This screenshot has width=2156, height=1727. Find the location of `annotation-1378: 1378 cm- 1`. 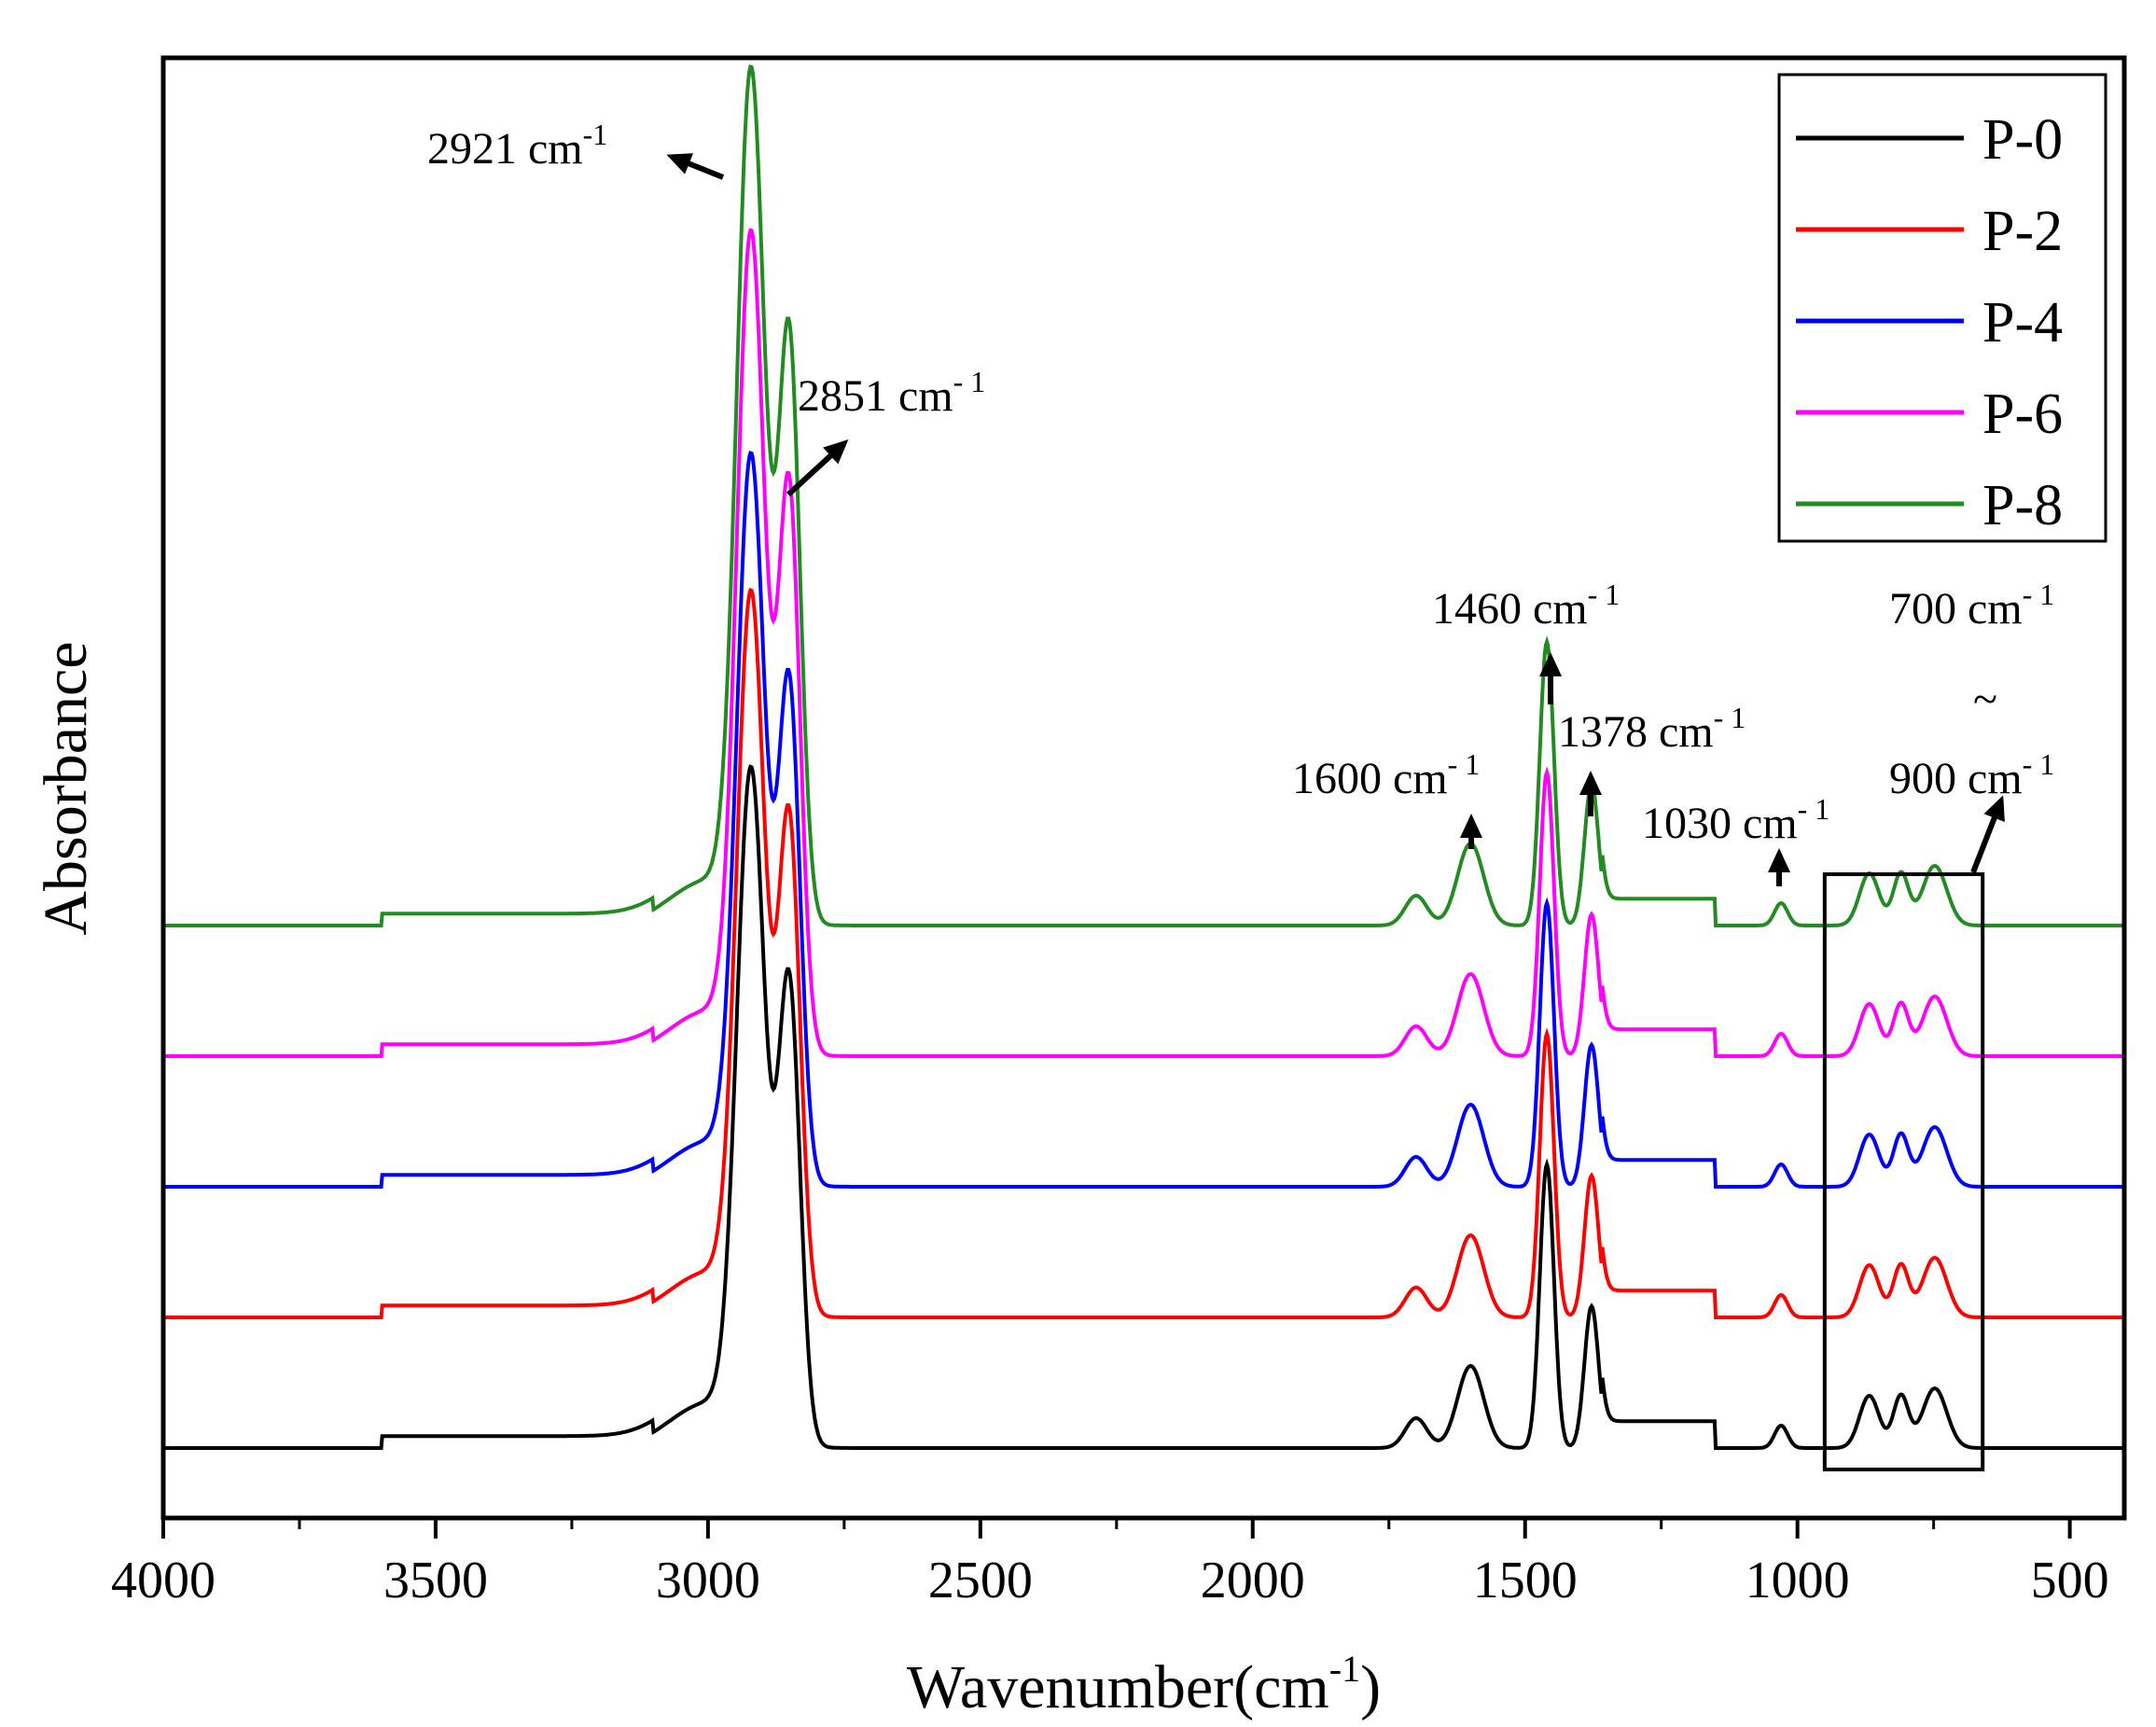

annotation-1378: 1378 cm- 1 is located at coordinates (1652, 729).